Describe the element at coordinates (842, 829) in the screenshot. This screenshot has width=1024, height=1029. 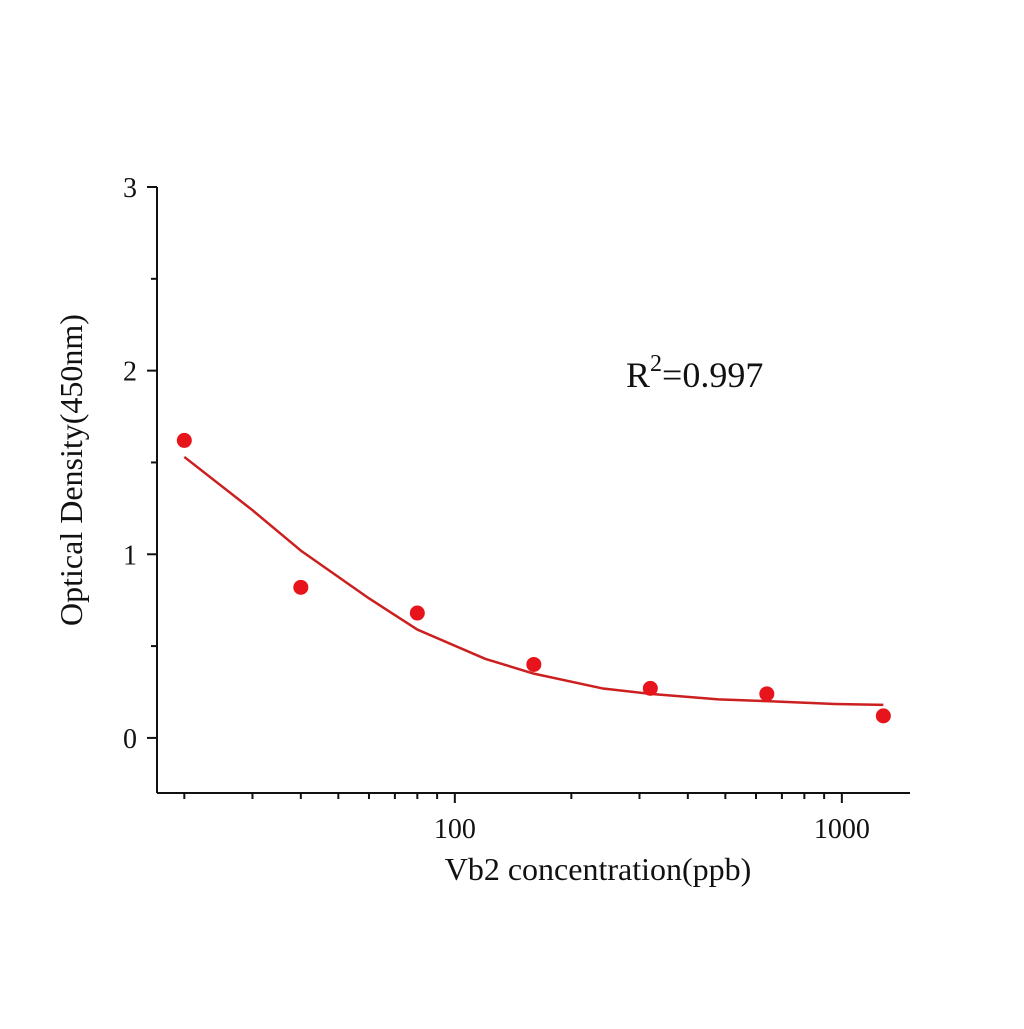
I see `x-tick-label: 1000` at that location.